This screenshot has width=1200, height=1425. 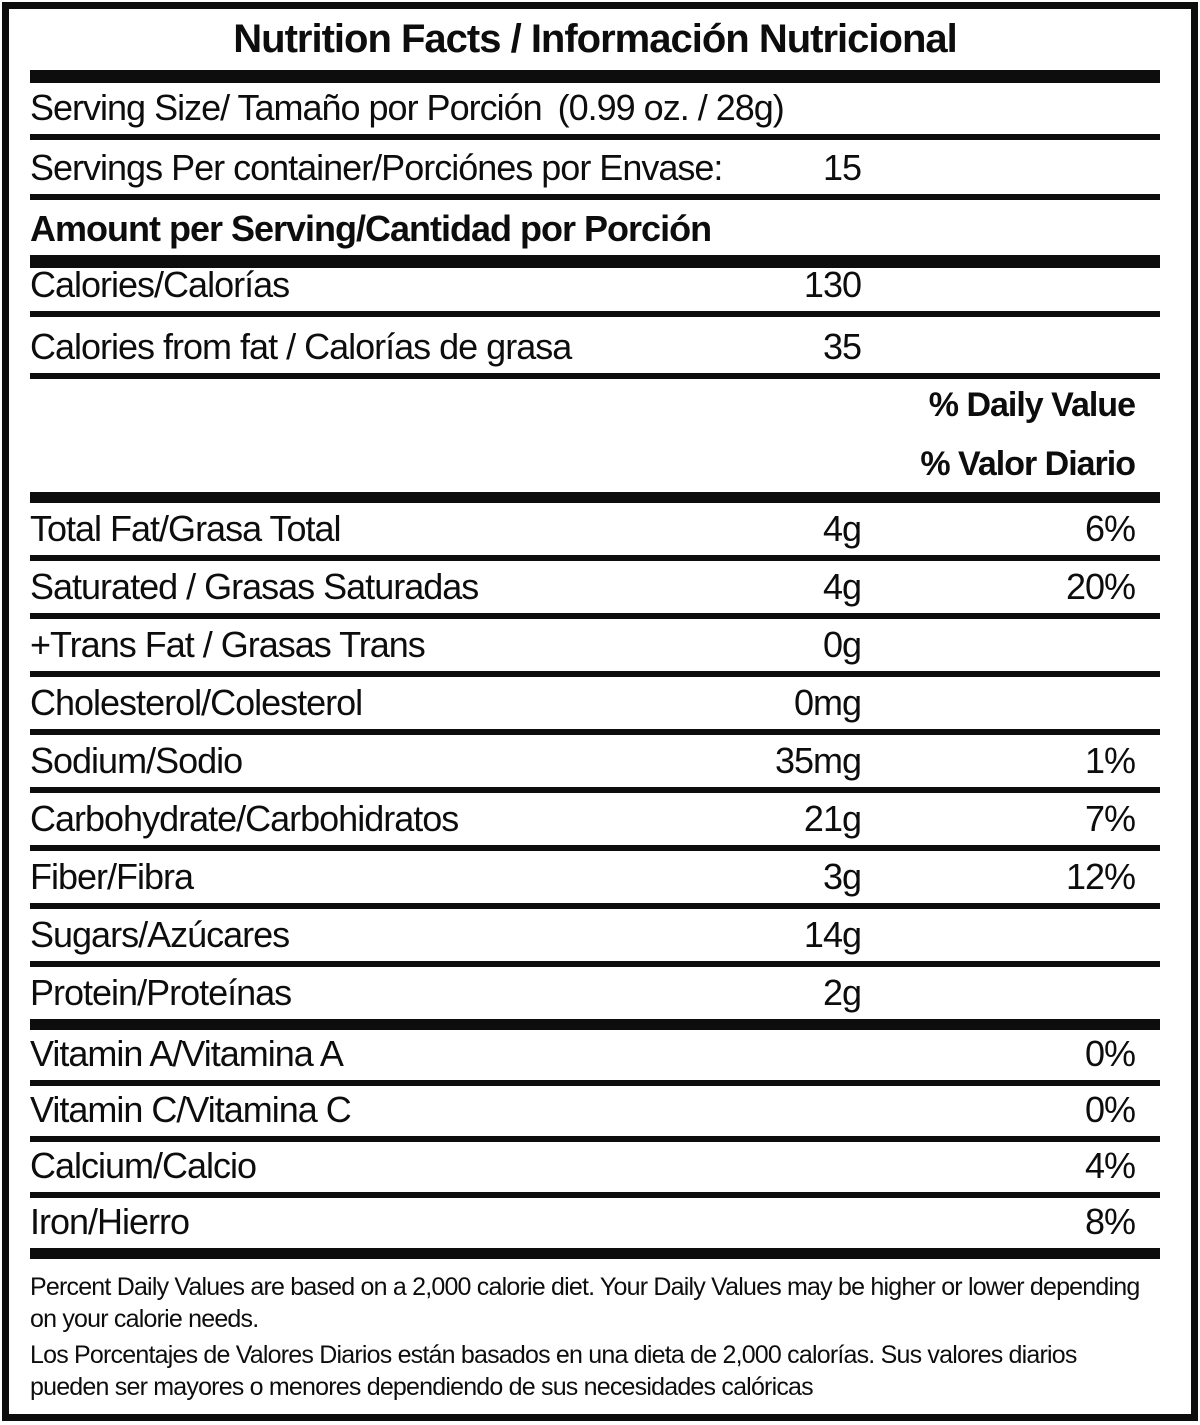 What do you see at coordinates (595, 993) in the screenshot?
I see `nutrient-row: Protein/Proteínas 2g` at bounding box center [595, 993].